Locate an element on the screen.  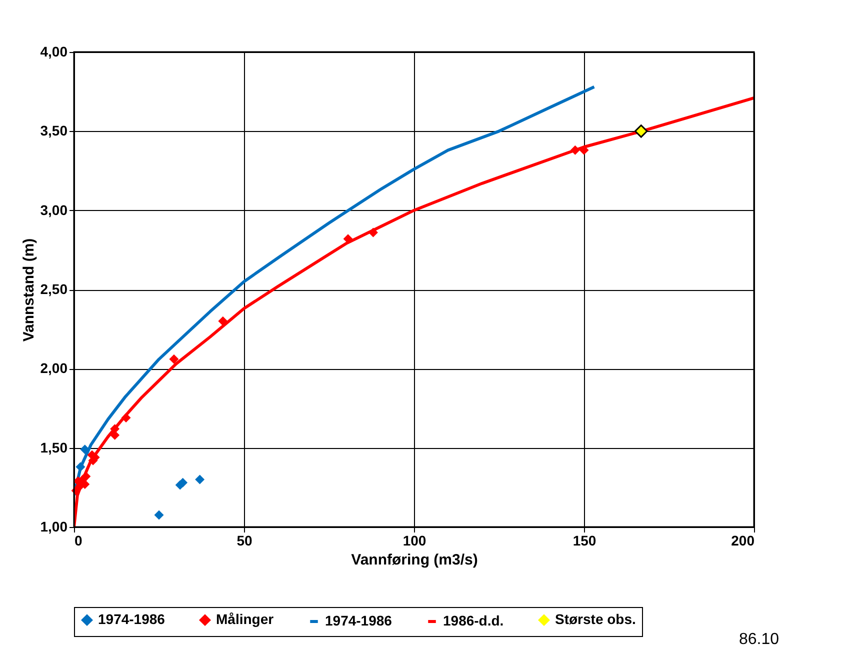
legend-label: 1986-d.d. is located at coordinates (473, 620).